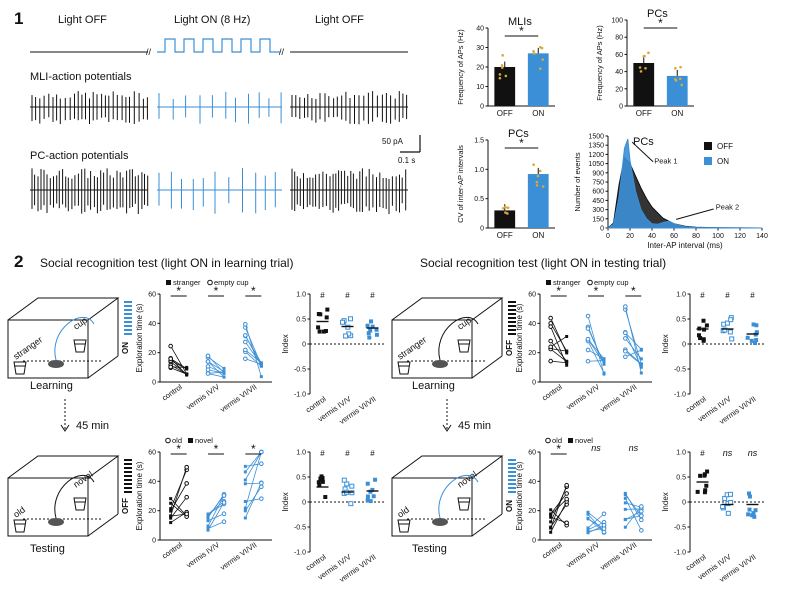 The width and height of the screenshot is (785, 603). I want to click on arena-label-left: stranger, so click(411, 348).